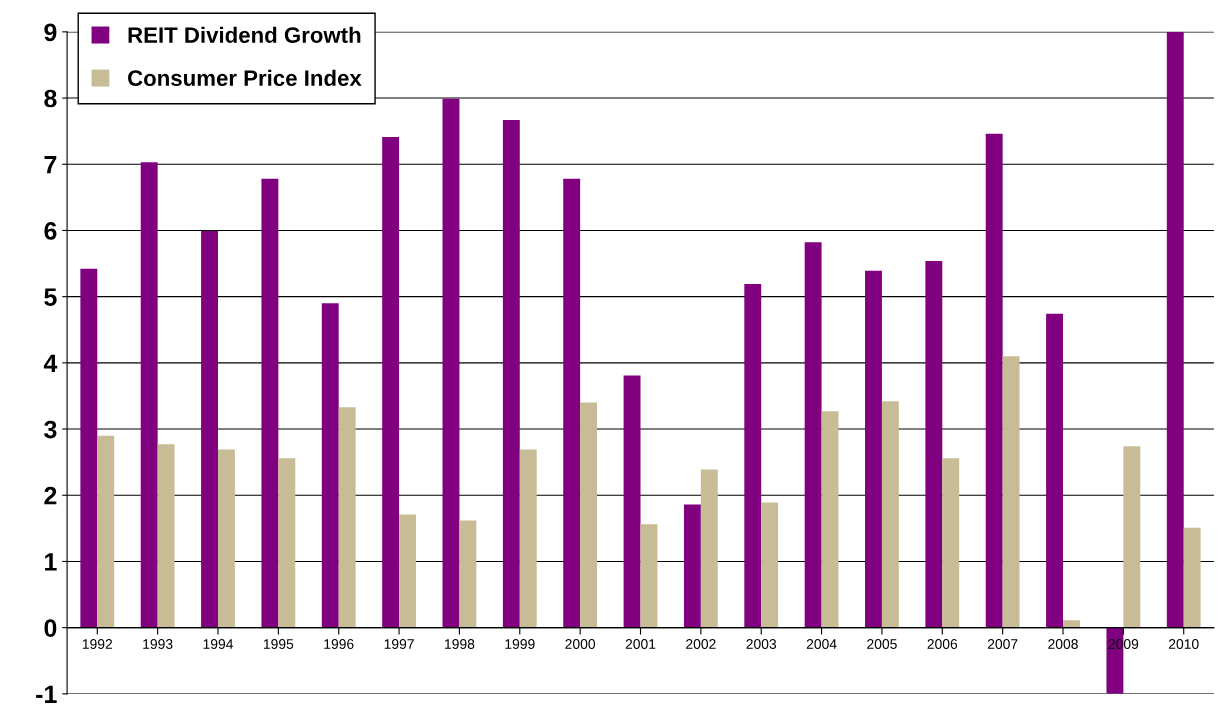 Image resolution: width=1220 pixels, height=708 pixels. I want to click on legend-label: Consumer Price Index, so click(245, 78).